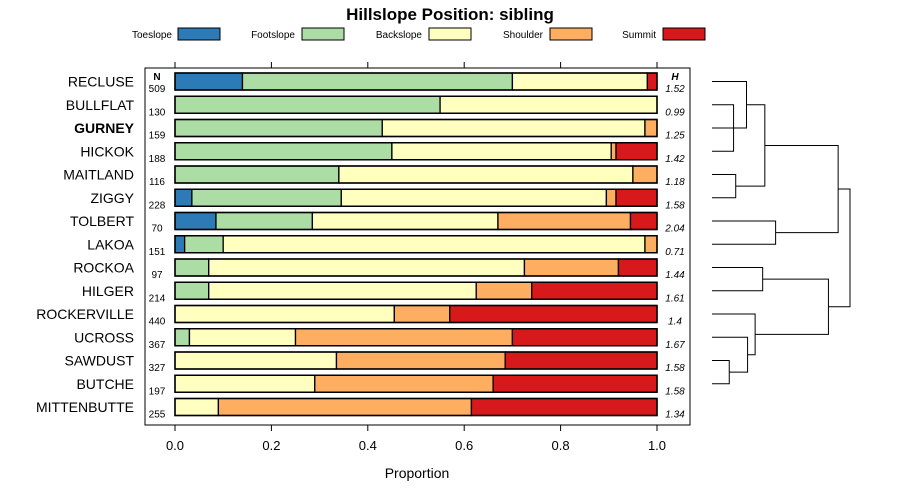 This screenshot has width=900, height=500. Describe the element at coordinates (157, 391) in the screenshot. I see `n-value-butche: 197` at that location.